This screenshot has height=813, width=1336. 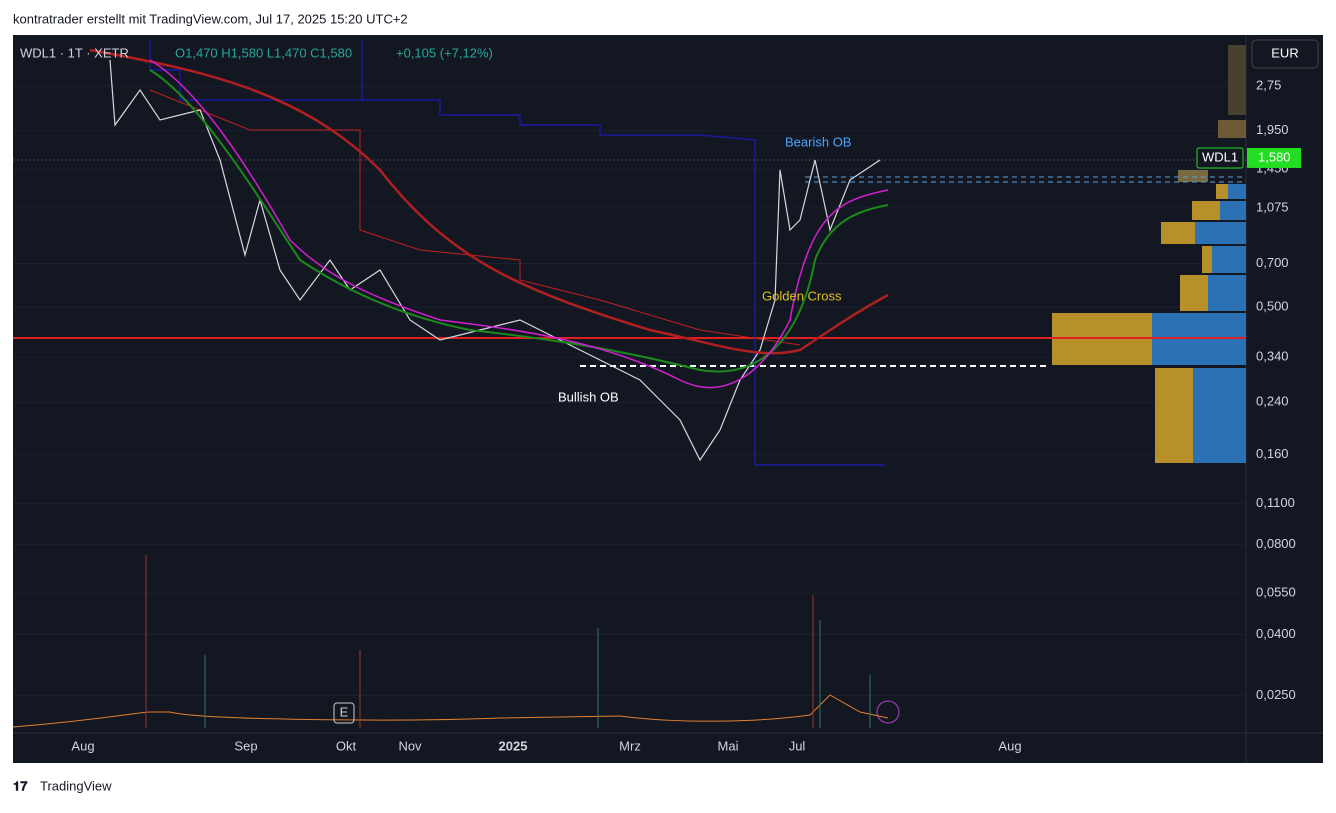 What do you see at coordinates (245, 745) in the screenshot?
I see `time-tick-label: Sep` at bounding box center [245, 745].